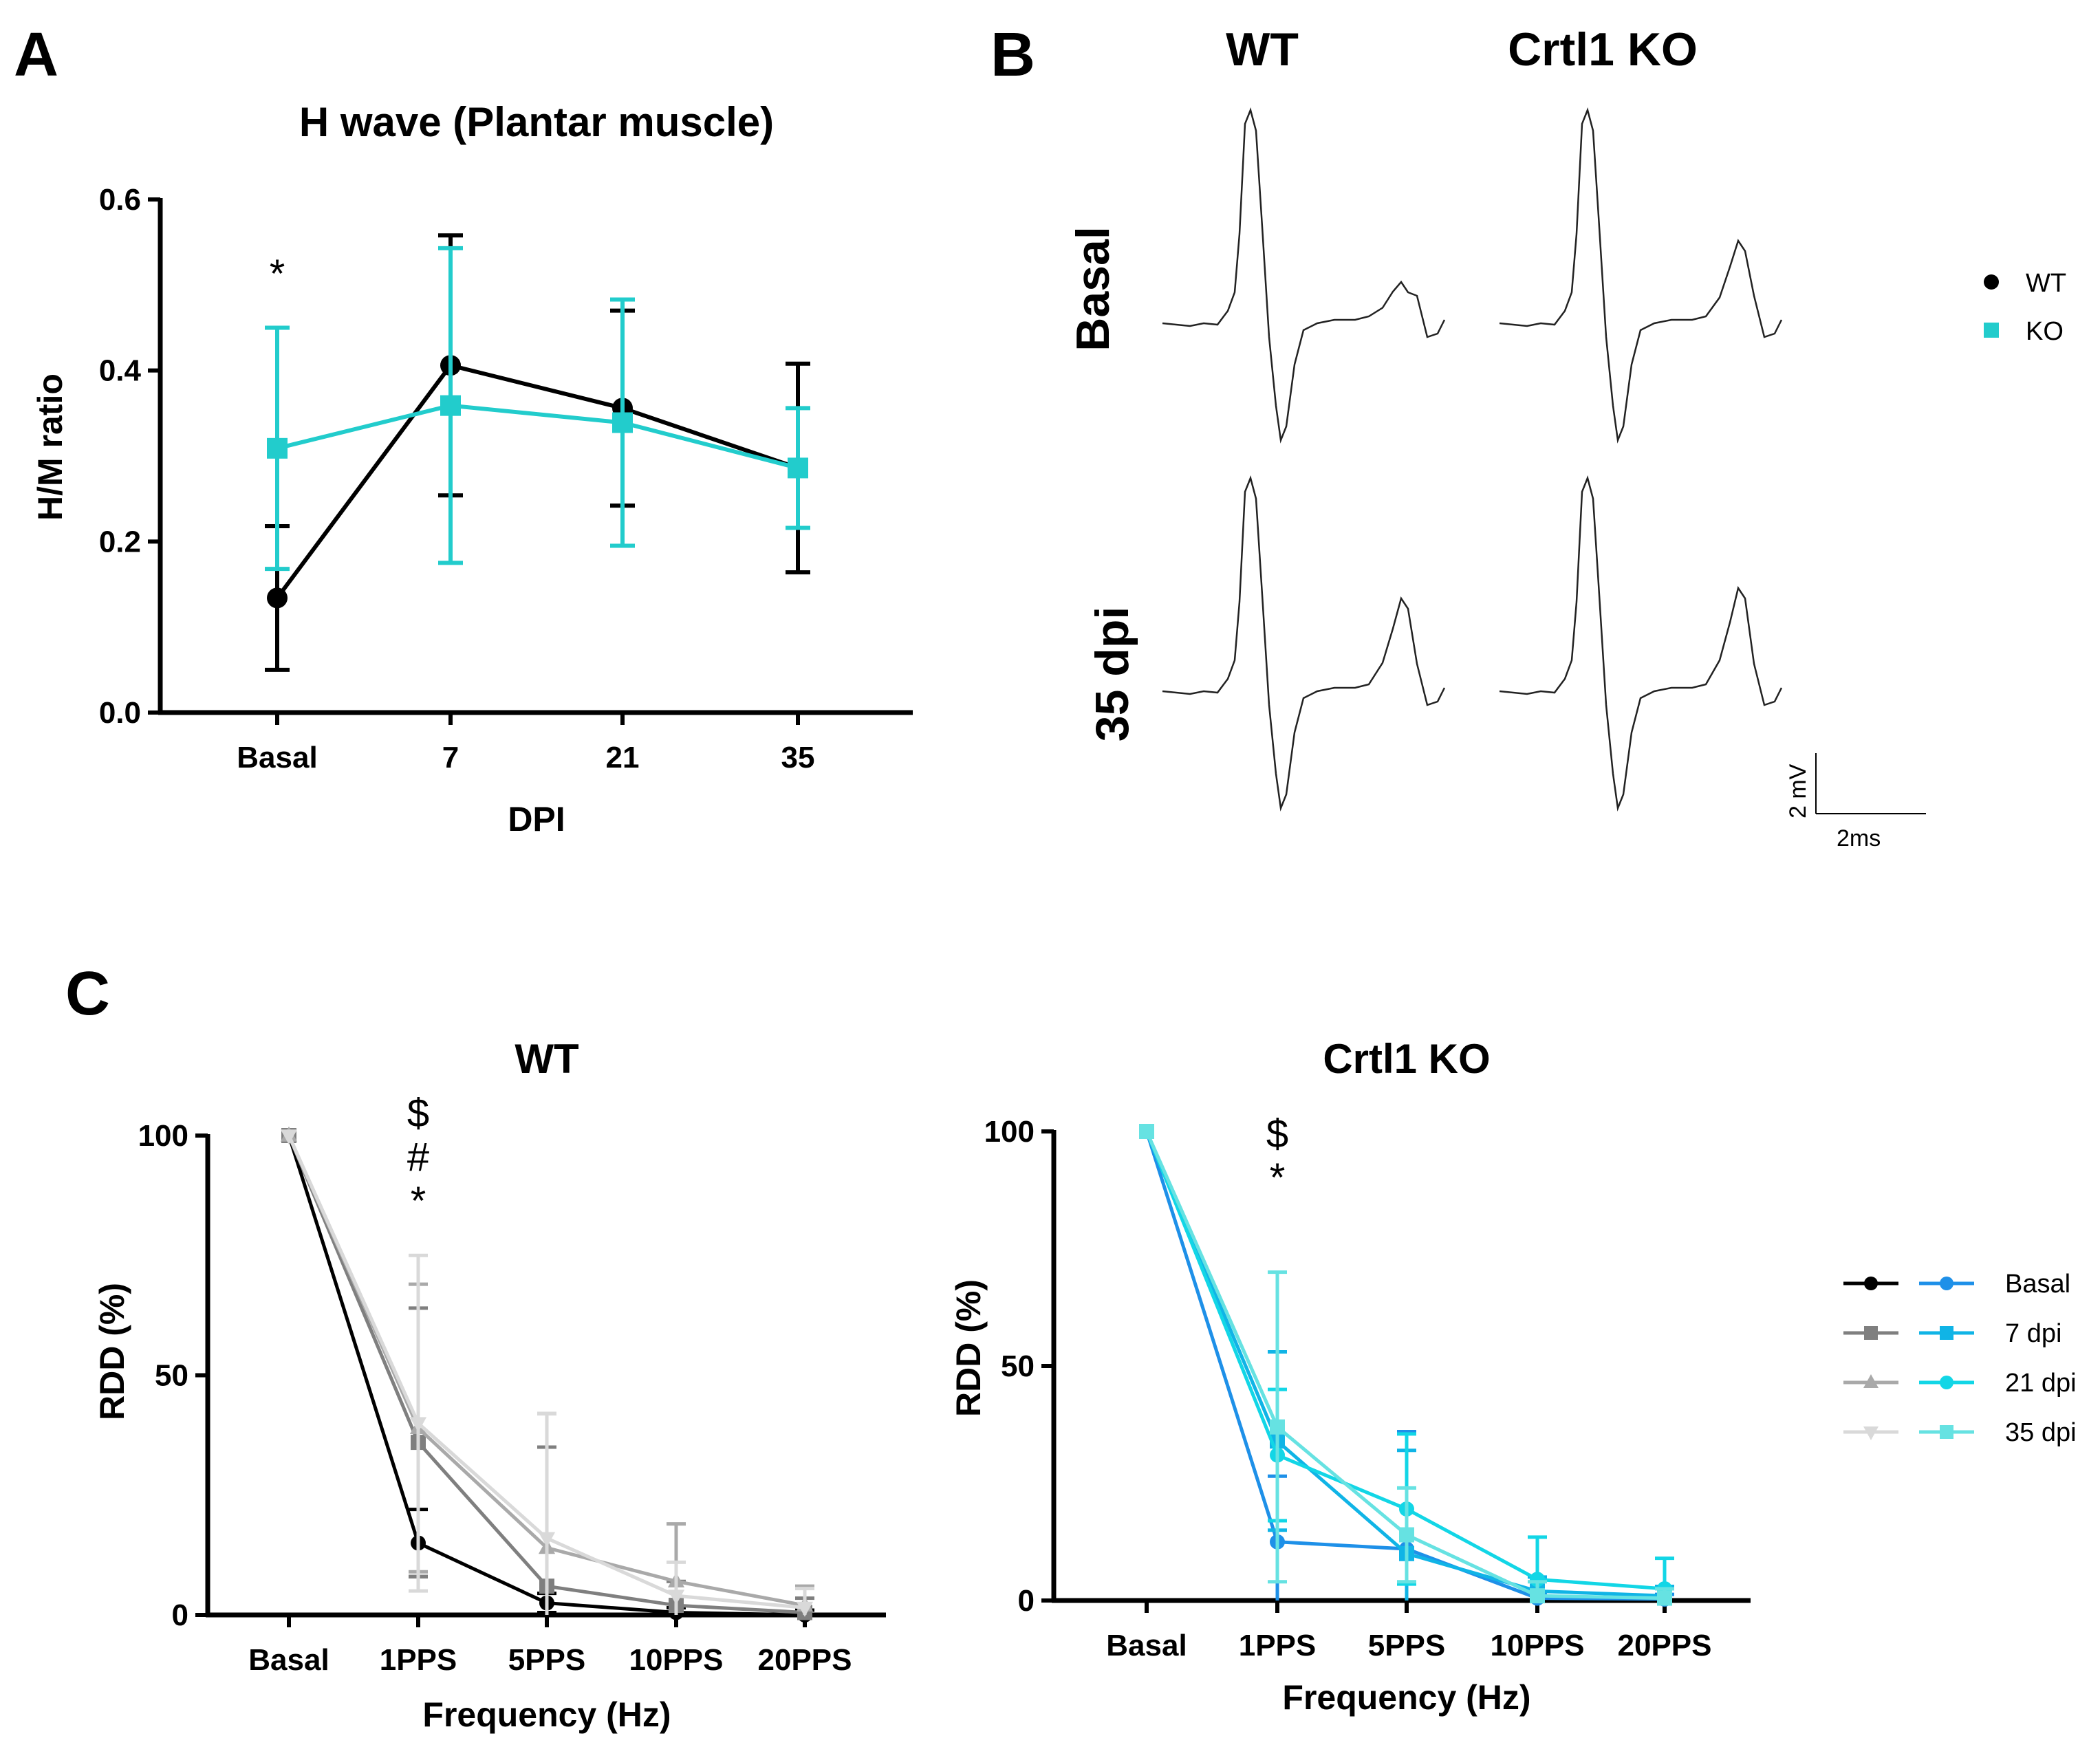  I want to click on chart-c-ko-series: $*, so click(1406, 1359).